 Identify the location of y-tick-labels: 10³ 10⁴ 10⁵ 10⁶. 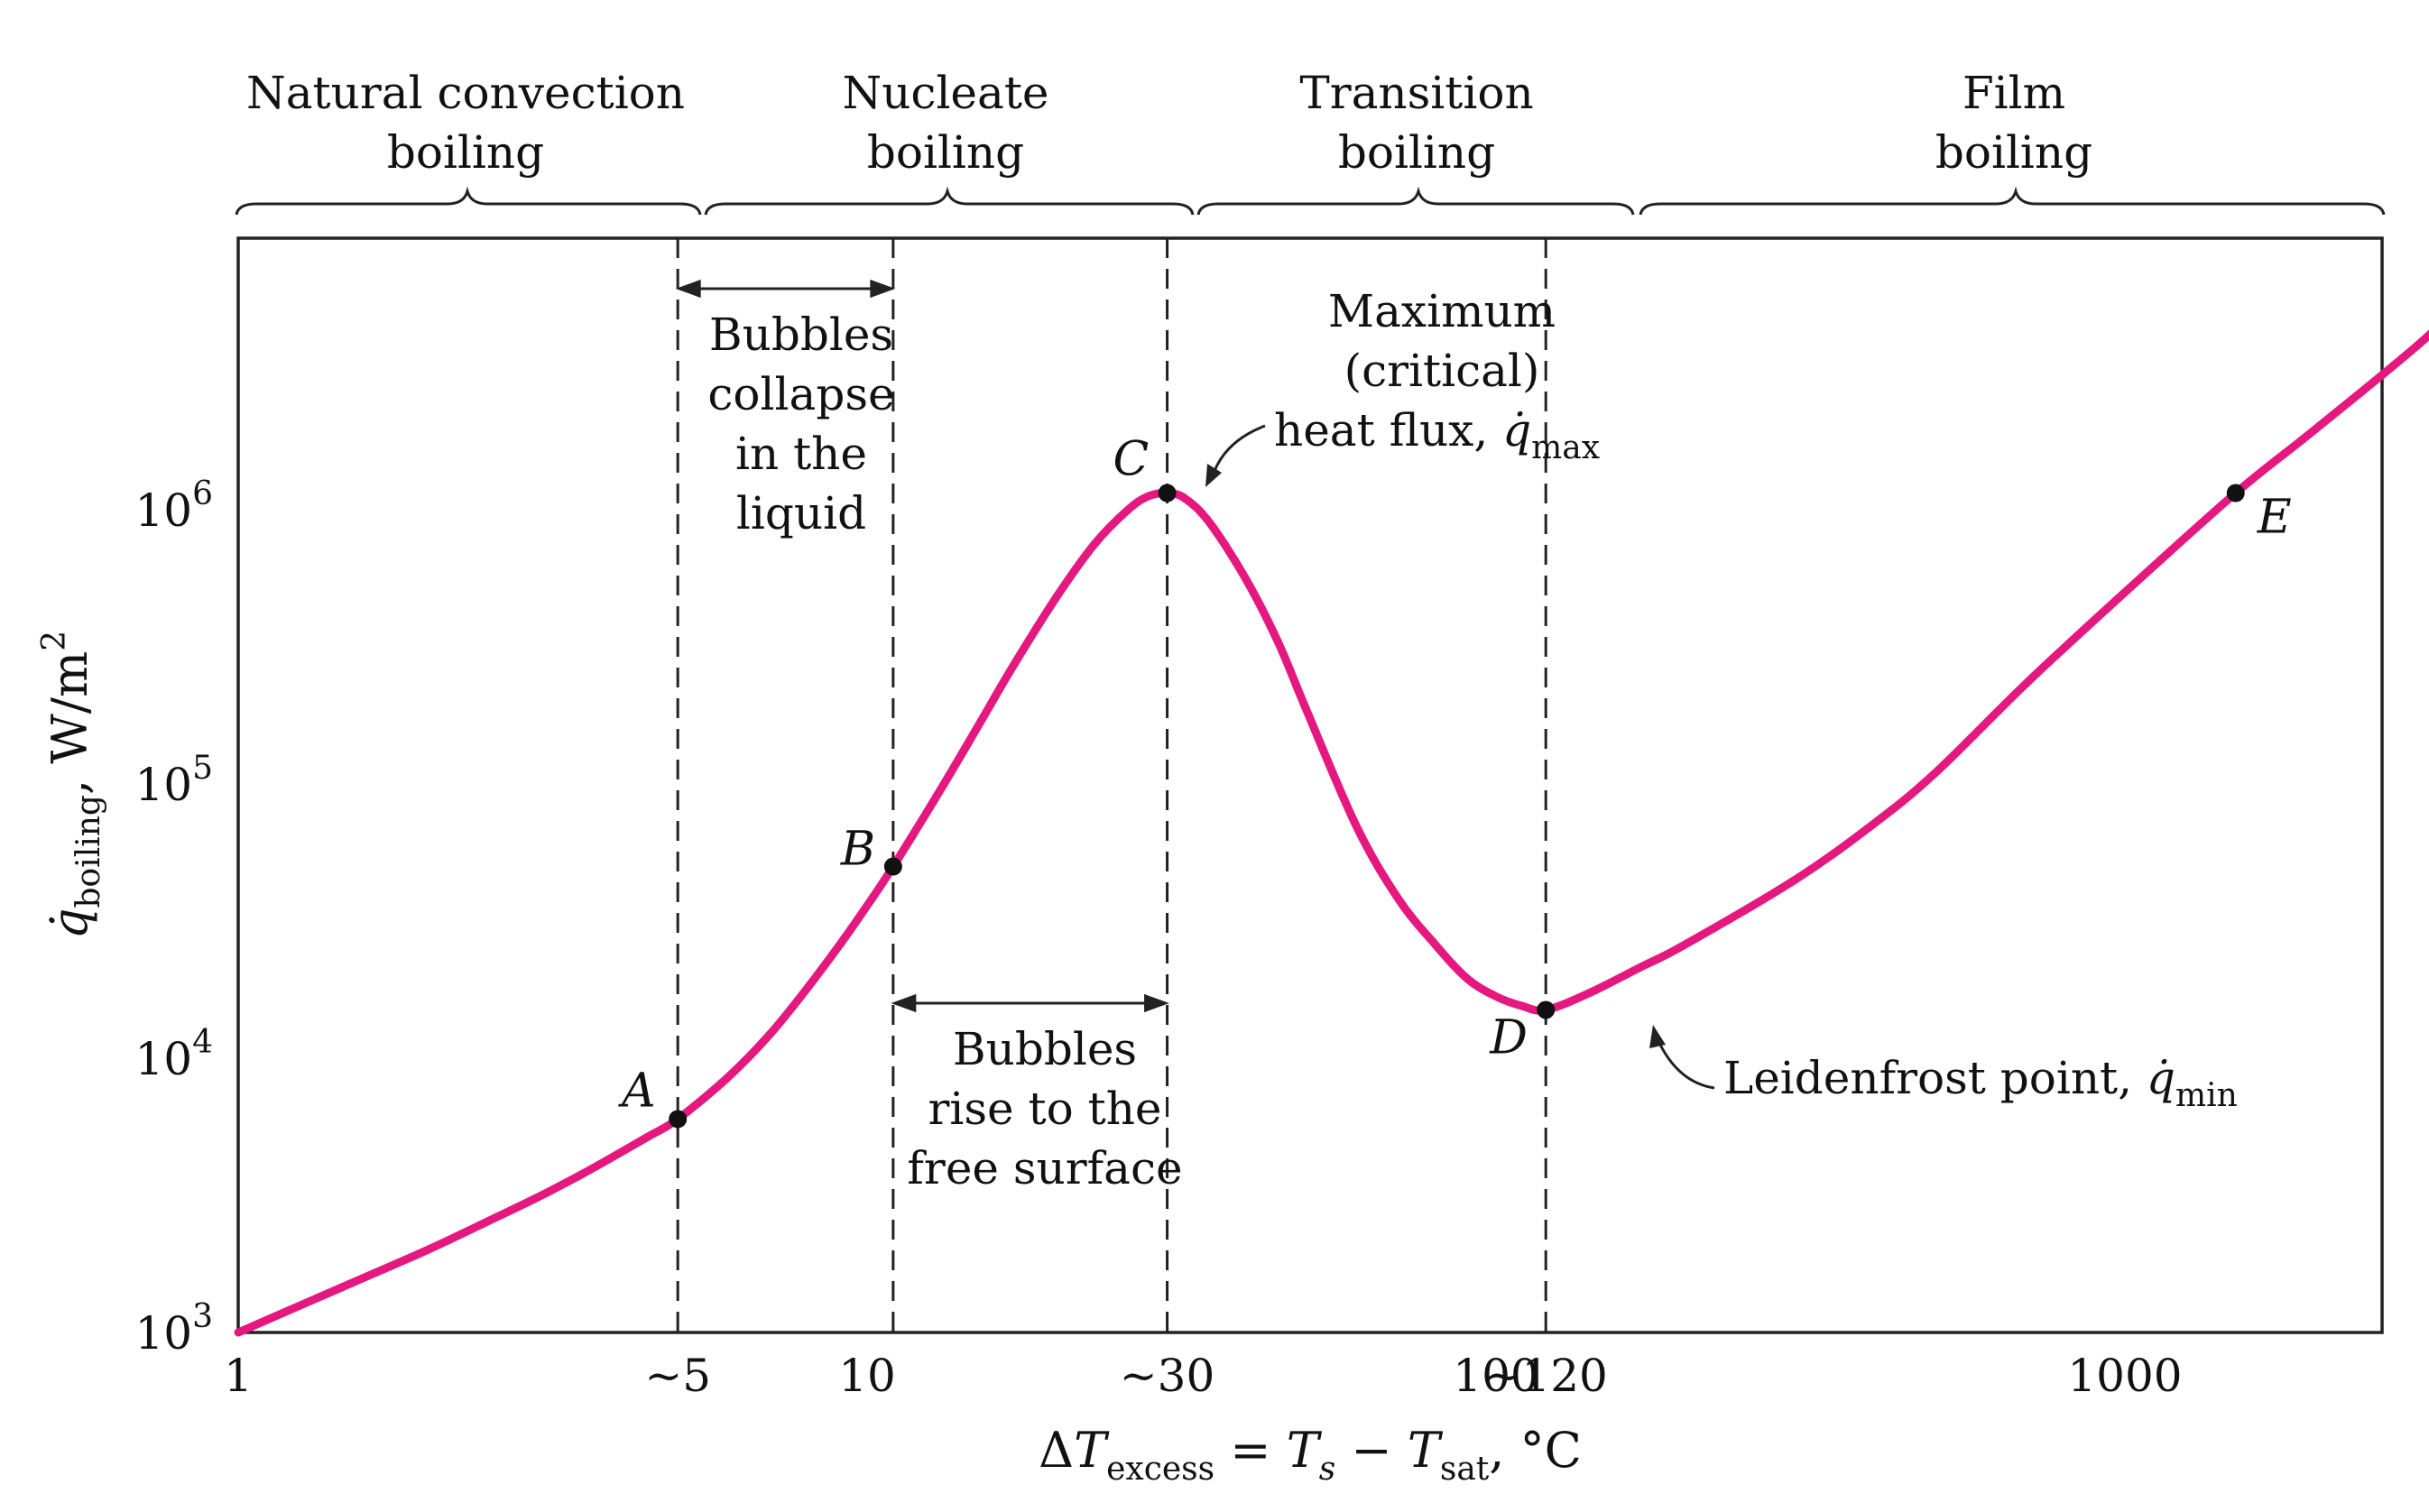
(173, 917).